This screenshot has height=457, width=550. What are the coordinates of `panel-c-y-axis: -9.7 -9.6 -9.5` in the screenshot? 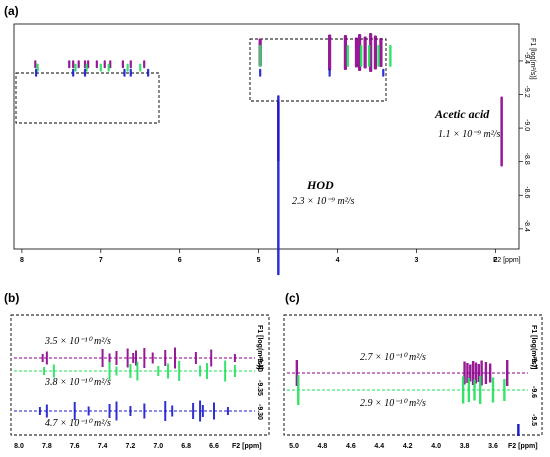 It's located at (533, 391).